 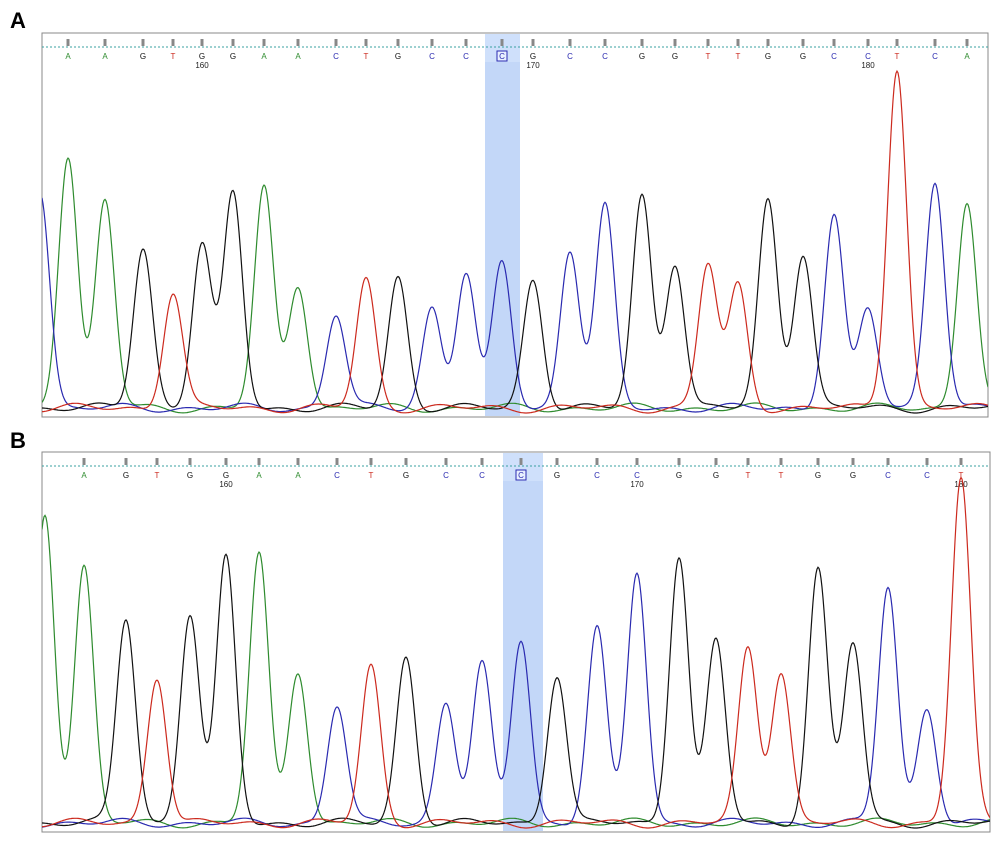 I want to click on base-box, so click(x=521, y=475).